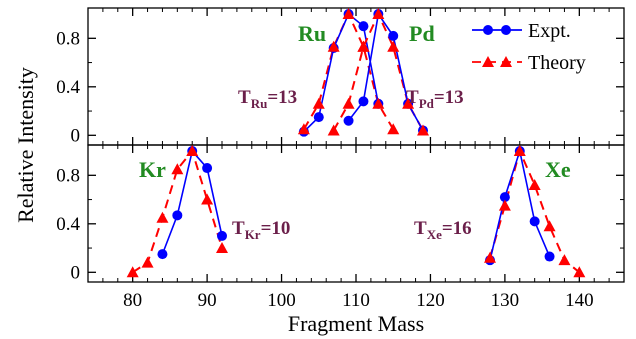 This screenshot has width=636, height=339. Describe the element at coordinates (529, 47) in the screenshot. I see `legend: Expt. Theory` at that location.